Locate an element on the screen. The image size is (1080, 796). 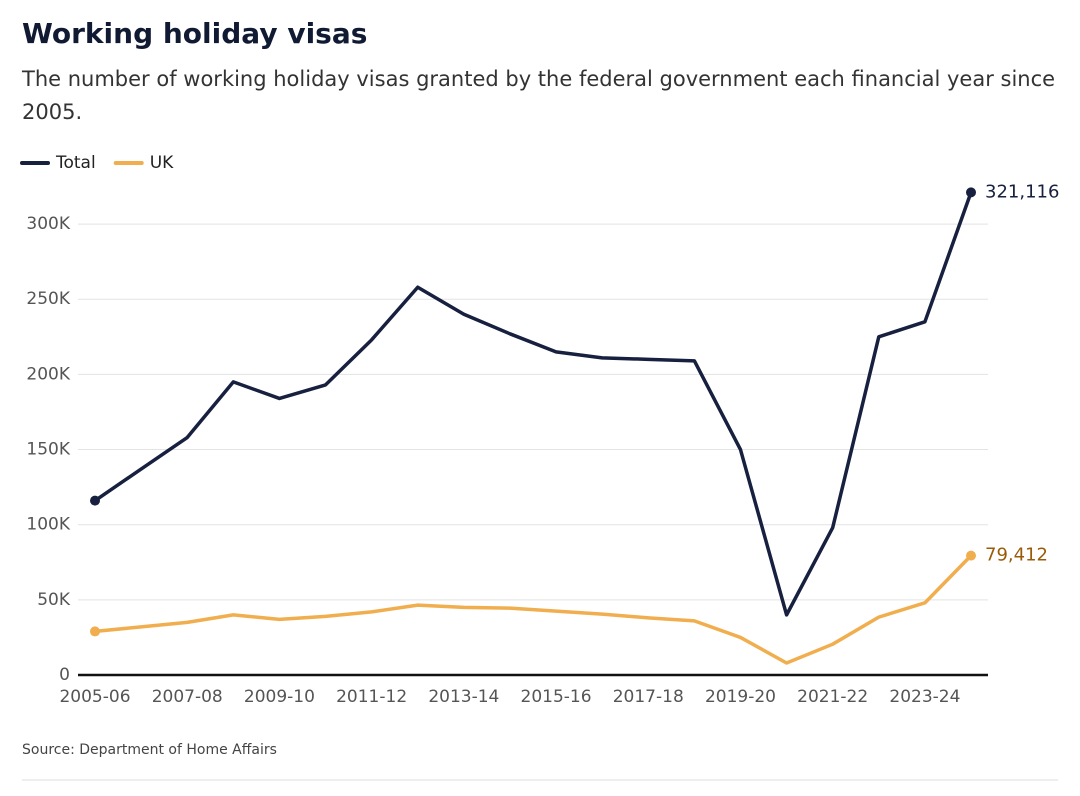
legend-label: Total is located at coordinates (75, 163).